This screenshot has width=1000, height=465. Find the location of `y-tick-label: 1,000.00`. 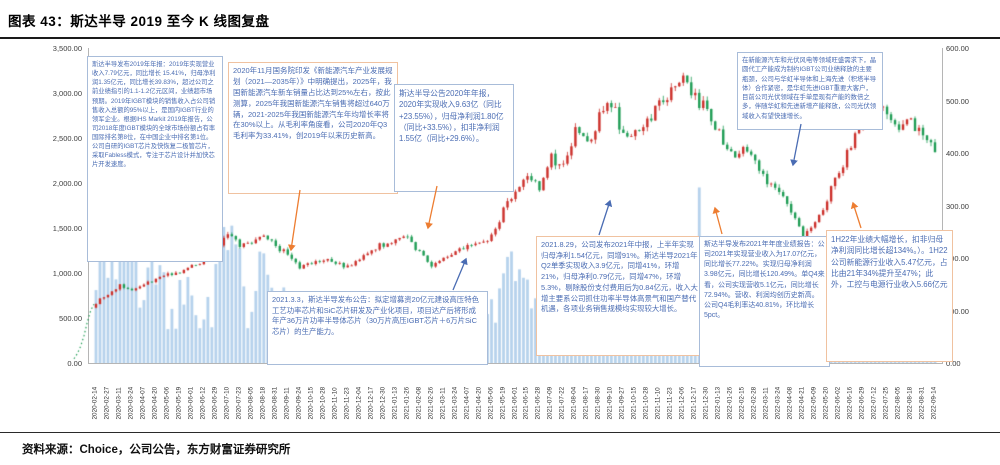

y-tick-label: 1,000.00 is located at coordinates (67, 273).